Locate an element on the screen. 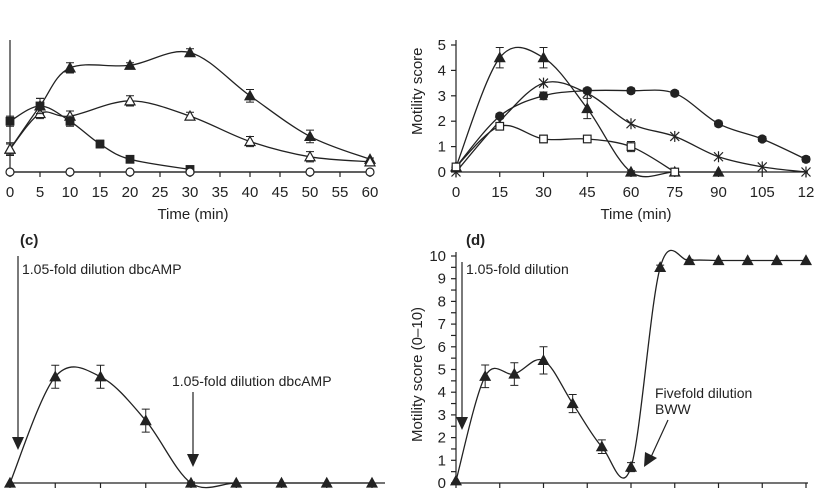 Image resolution: width=820 pixels, height=499 pixels. panel-d-arrow-2-line is located at coordinates (659, 438).